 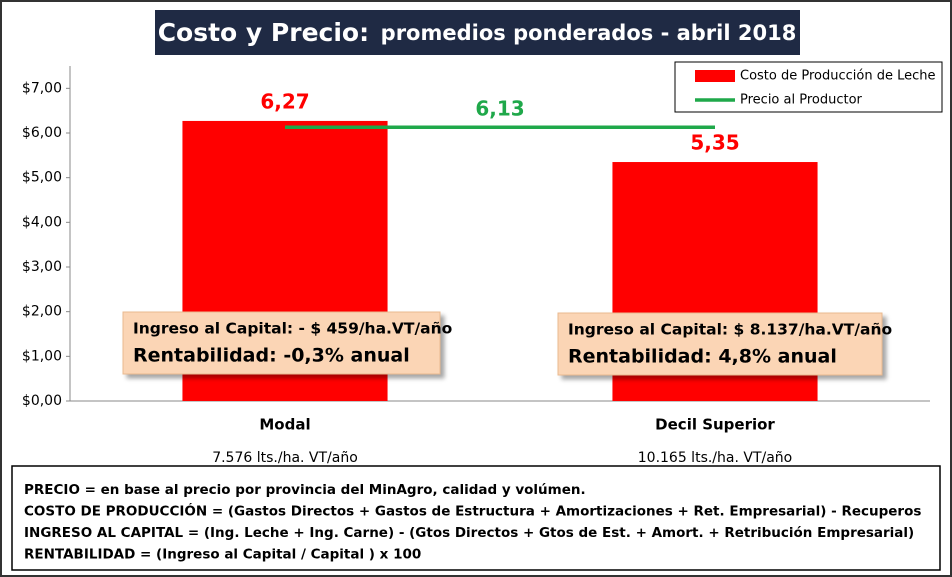 I want to click on x-sublabel: 7.576 lts./ha. VT/año, so click(x=285, y=458).